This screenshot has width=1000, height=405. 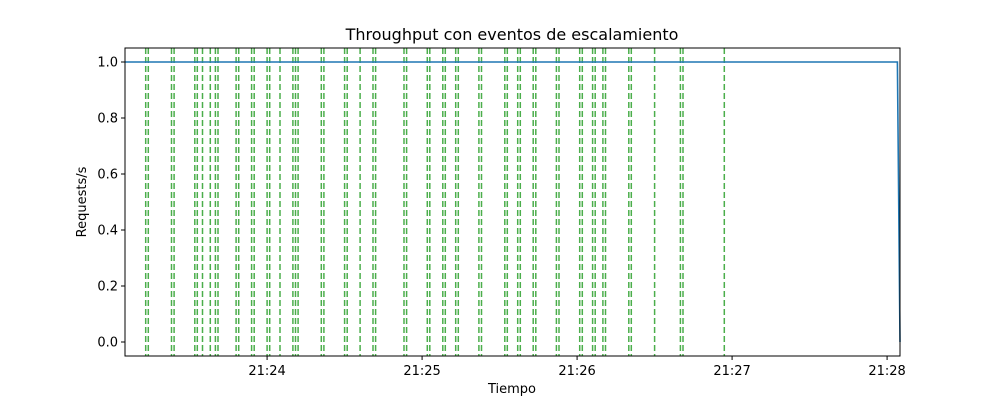 I want to click on y-tick-label: 0.8, so click(x=107, y=119).